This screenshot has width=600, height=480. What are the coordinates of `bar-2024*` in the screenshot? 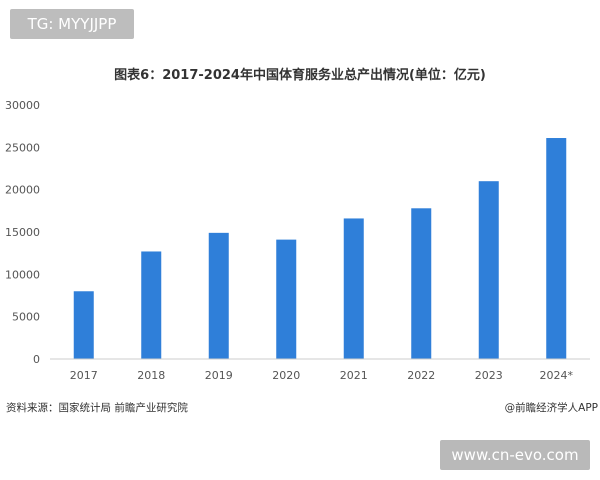 It's located at (556, 248).